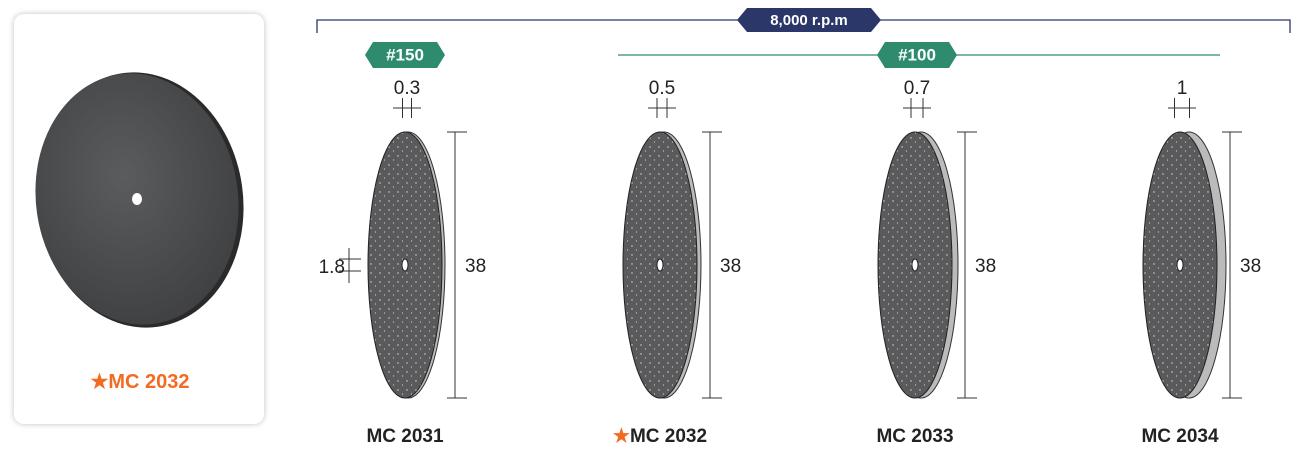 Image resolution: width=1306 pixels, height=451 pixels. Describe the element at coordinates (1201, 262) in the screenshot. I see `disk: 1 38 MC 2034` at that location.